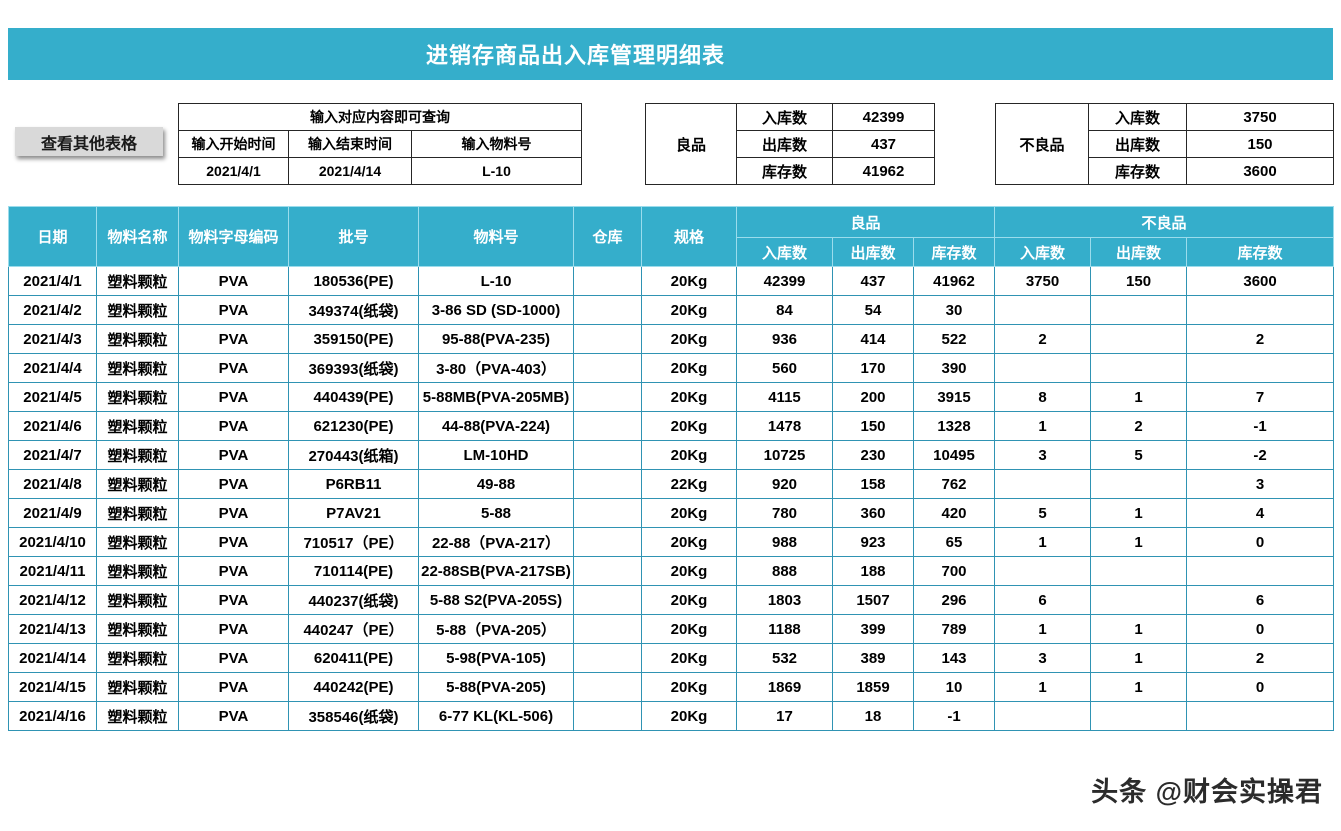  I want to click on cell-bad-out: 2, so click(1139, 426).